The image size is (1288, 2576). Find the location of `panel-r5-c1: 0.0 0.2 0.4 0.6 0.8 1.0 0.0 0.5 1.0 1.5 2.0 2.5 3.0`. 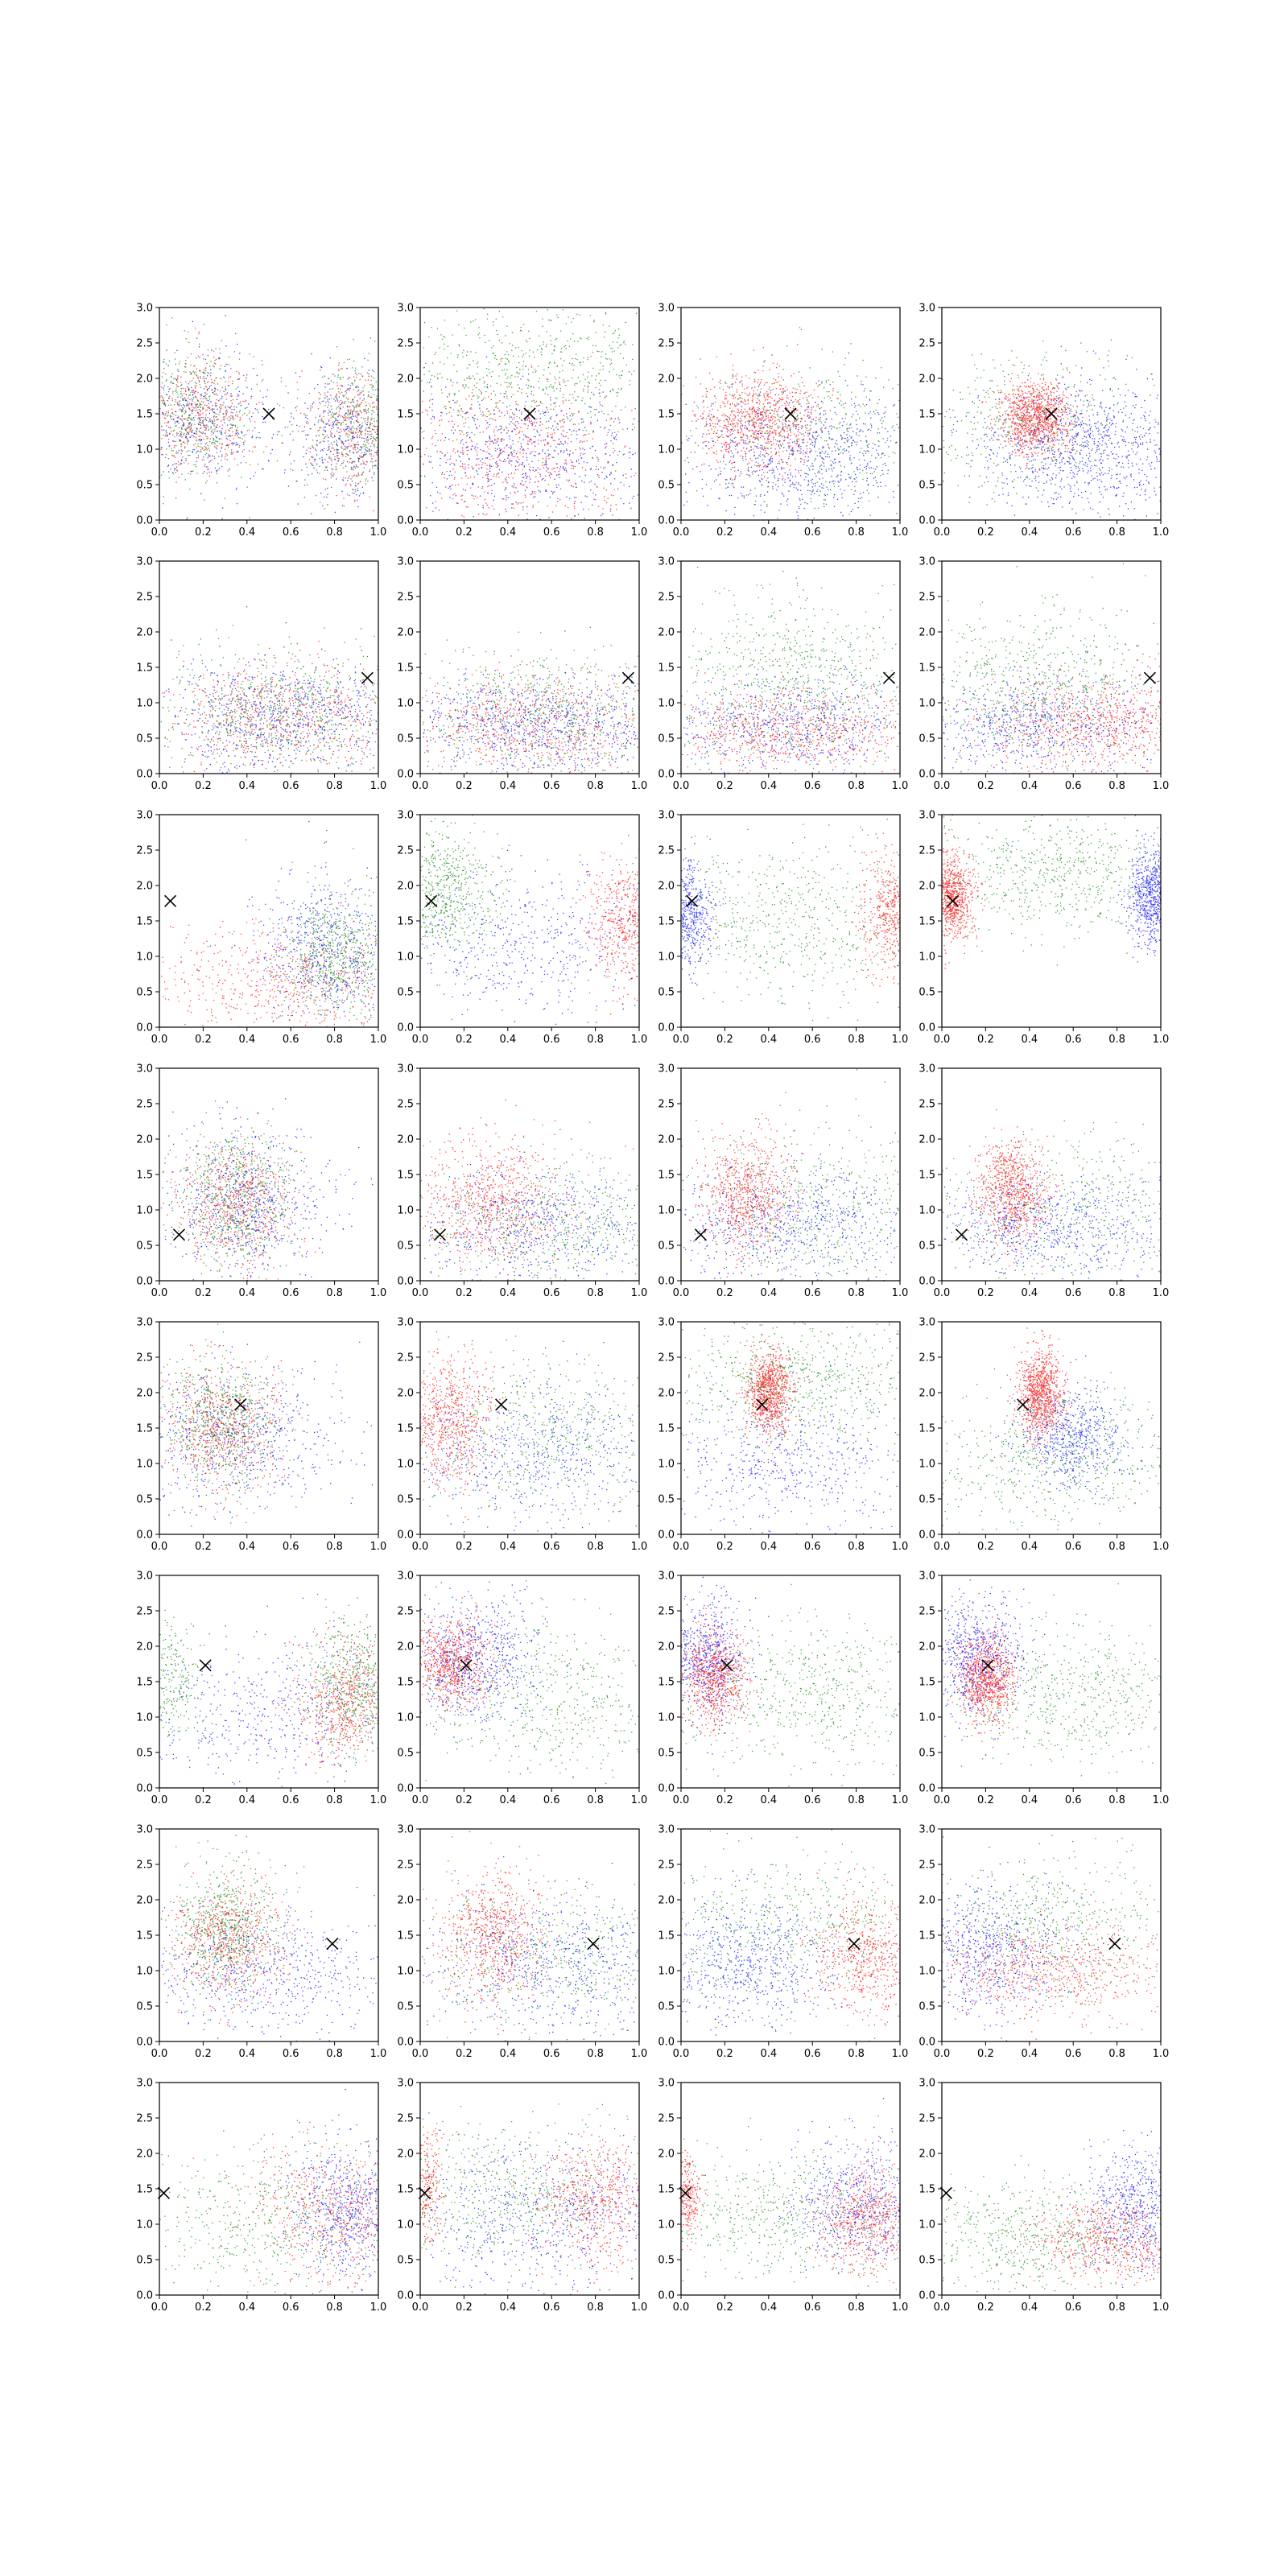

panel-r5-c1: 0.0 0.2 0.4 0.6 0.8 1.0 0.0 0.5 1.0 1.5 2.0 2.5 3.0 is located at coordinates (522, 1689).